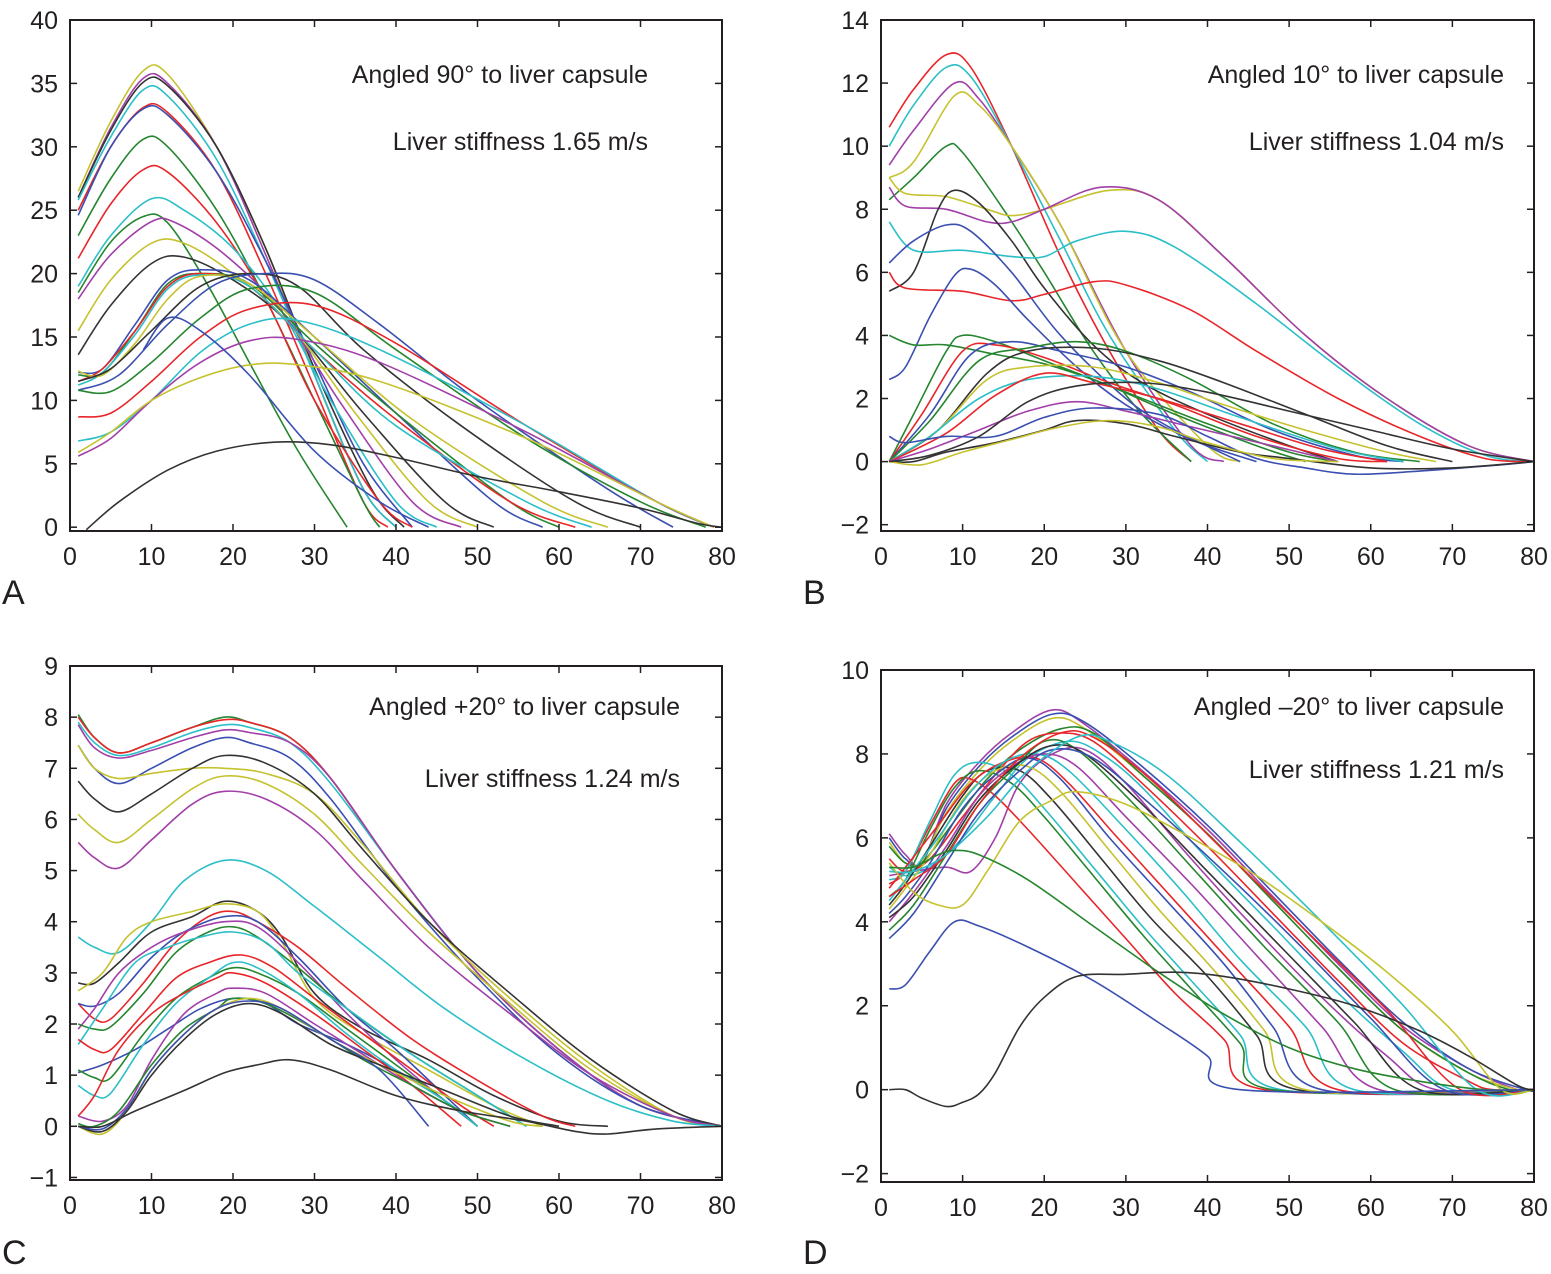 The image size is (1551, 1274). What do you see at coordinates (1356, 75) in the screenshot?
I see `angle-annotation: Angled 10° to liver capsule` at bounding box center [1356, 75].